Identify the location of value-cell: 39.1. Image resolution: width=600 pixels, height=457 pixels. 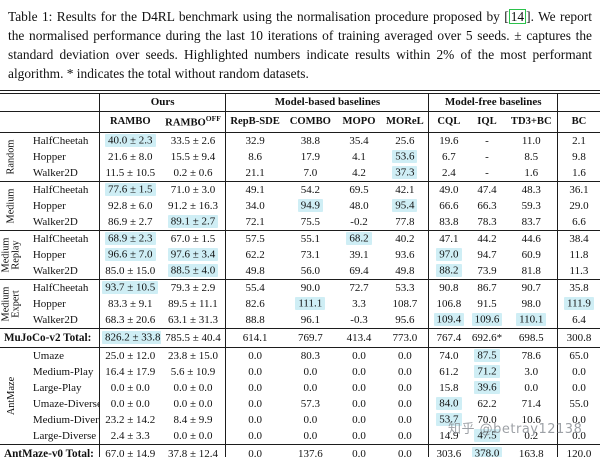
(359, 254).